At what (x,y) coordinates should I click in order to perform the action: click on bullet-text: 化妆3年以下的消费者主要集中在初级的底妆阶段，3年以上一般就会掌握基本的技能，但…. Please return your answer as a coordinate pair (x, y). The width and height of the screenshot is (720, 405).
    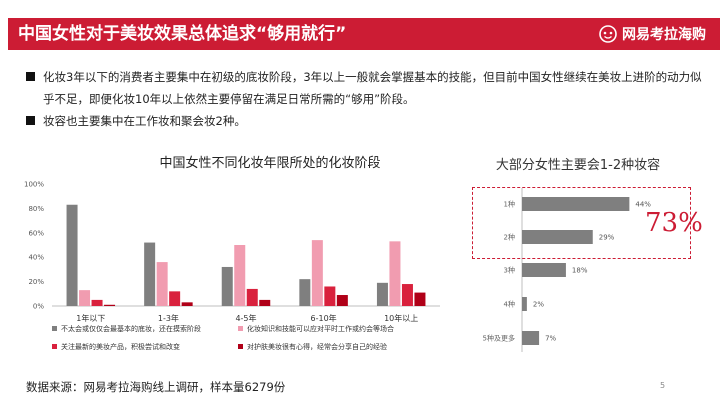
    Looking at the image, I should click on (372, 88).